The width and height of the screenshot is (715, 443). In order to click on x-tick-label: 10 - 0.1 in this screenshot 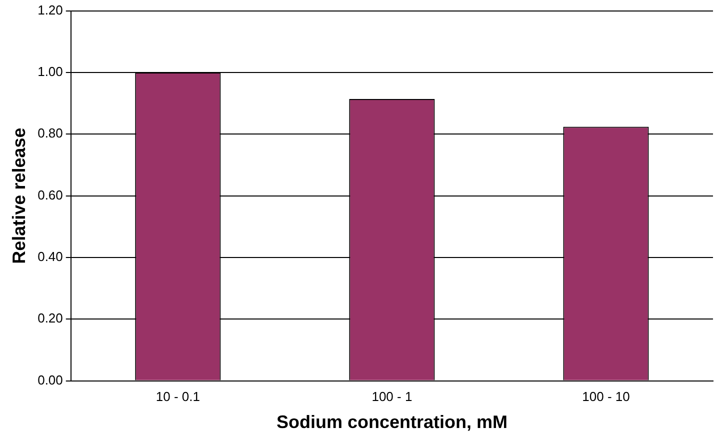, I will do `click(178, 396)`.